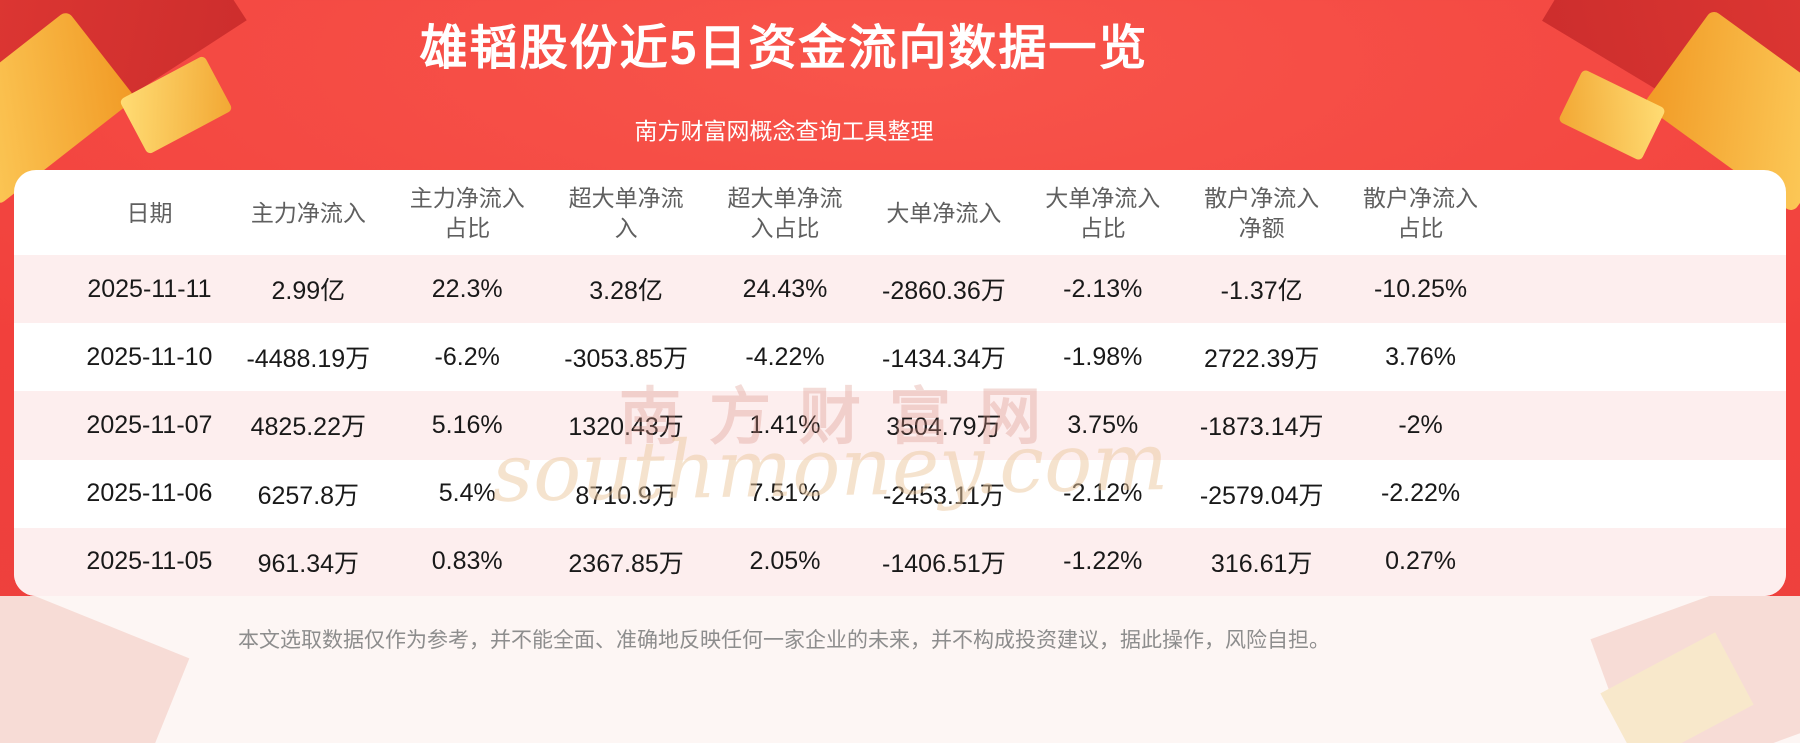 The width and height of the screenshot is (1800, 743). What do you see at coordinates (308, 495) in the screenshot?
I see `table-cell: 6257.8万` at bounding box center [308, 495].